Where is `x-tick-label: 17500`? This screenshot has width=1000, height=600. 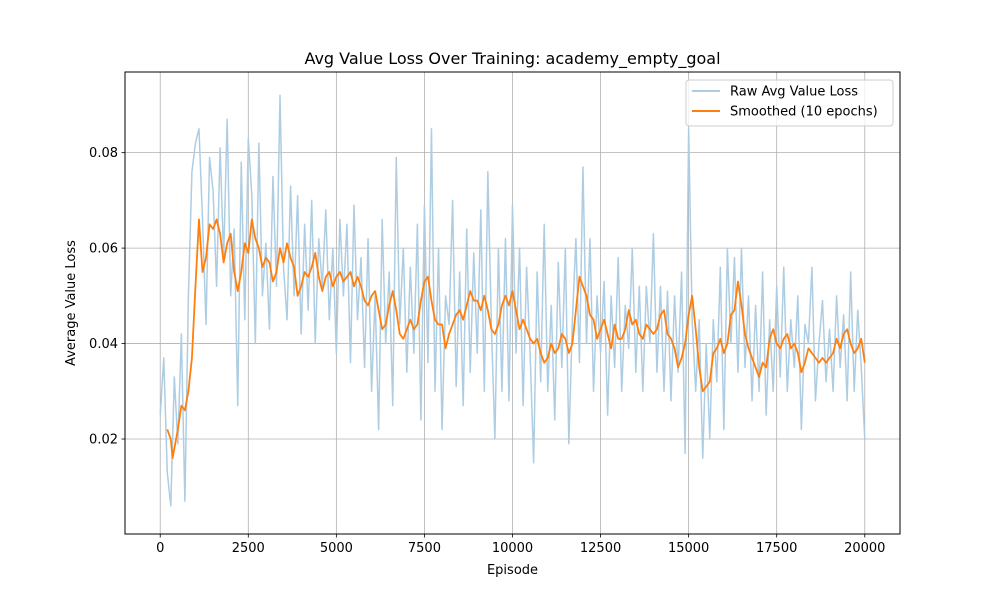 x-tick-label: 17500 is located at coordinates (776, 548).